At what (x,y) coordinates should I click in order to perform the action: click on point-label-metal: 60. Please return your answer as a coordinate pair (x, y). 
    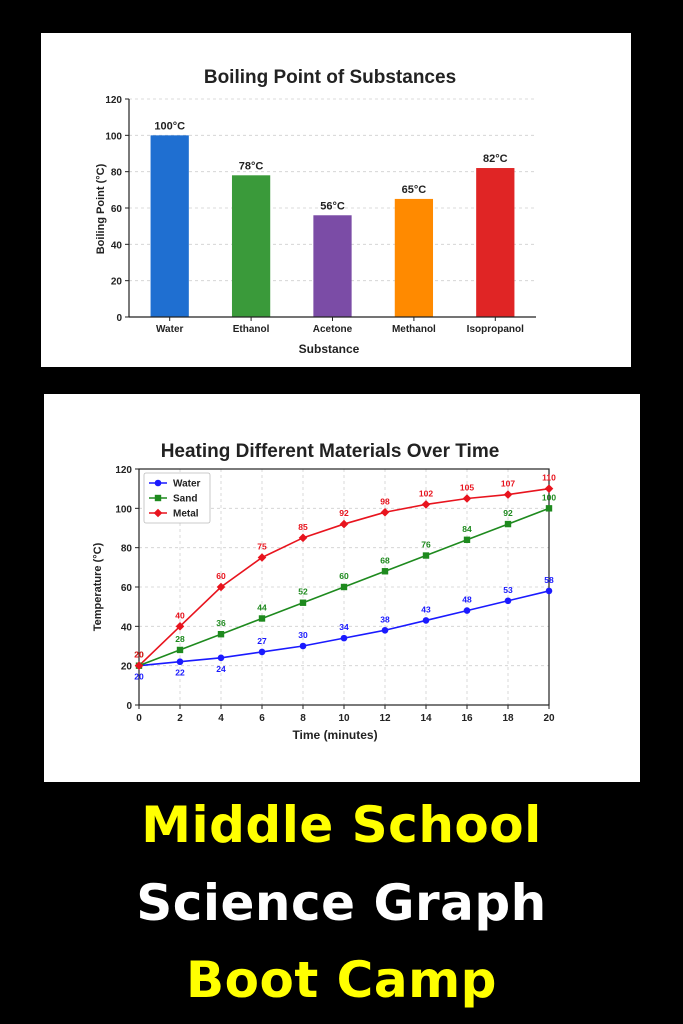
    Looking at the image, I should click on (221, 576).